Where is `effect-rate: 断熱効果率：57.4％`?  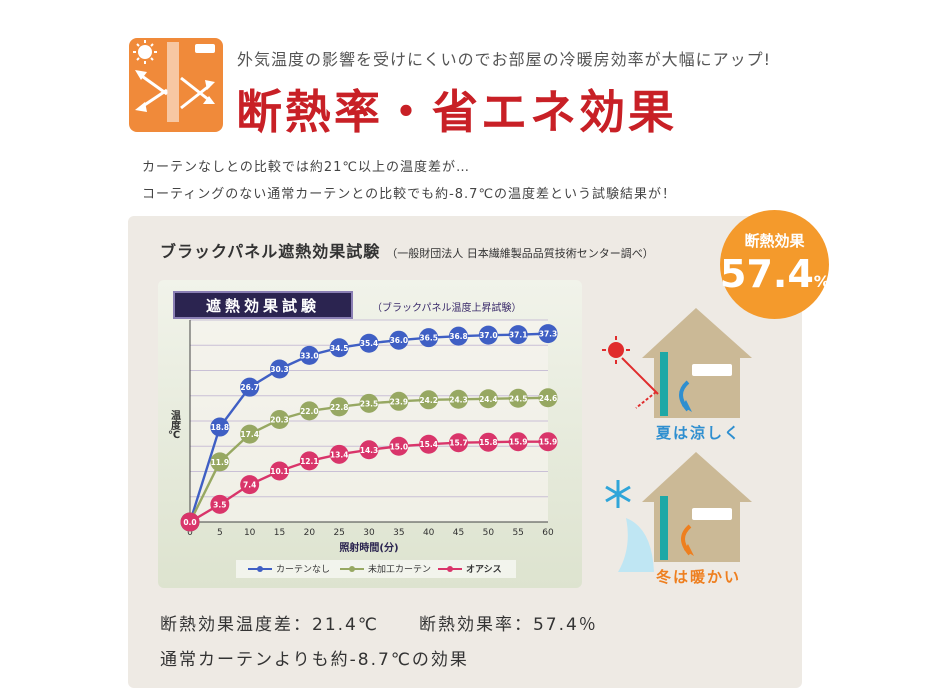 effect-rate: 断熱効果率：57.4％ is located at coordinates (508, 625).